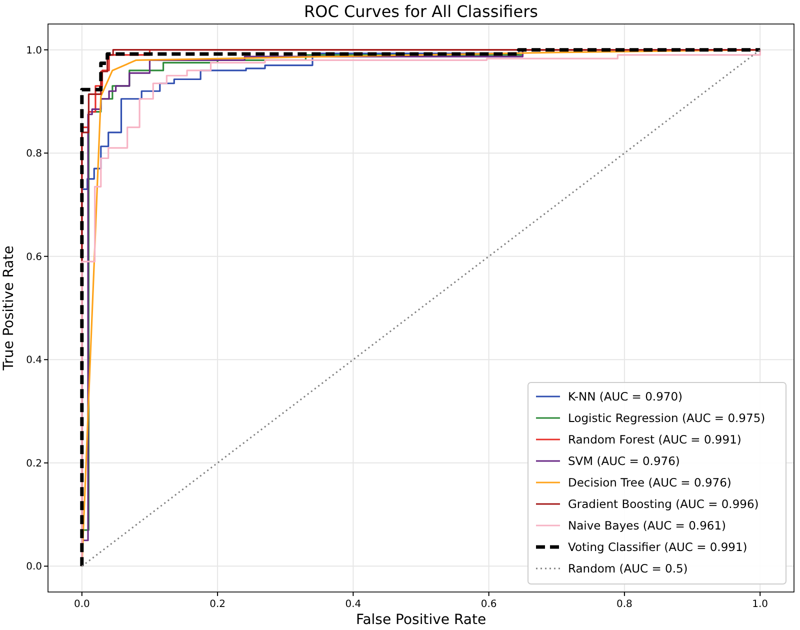 The height and width of the screenshot is (630, 800). I want to click on legend-label: Naive Bayes (AUC = 0.961), so click(647, 525).